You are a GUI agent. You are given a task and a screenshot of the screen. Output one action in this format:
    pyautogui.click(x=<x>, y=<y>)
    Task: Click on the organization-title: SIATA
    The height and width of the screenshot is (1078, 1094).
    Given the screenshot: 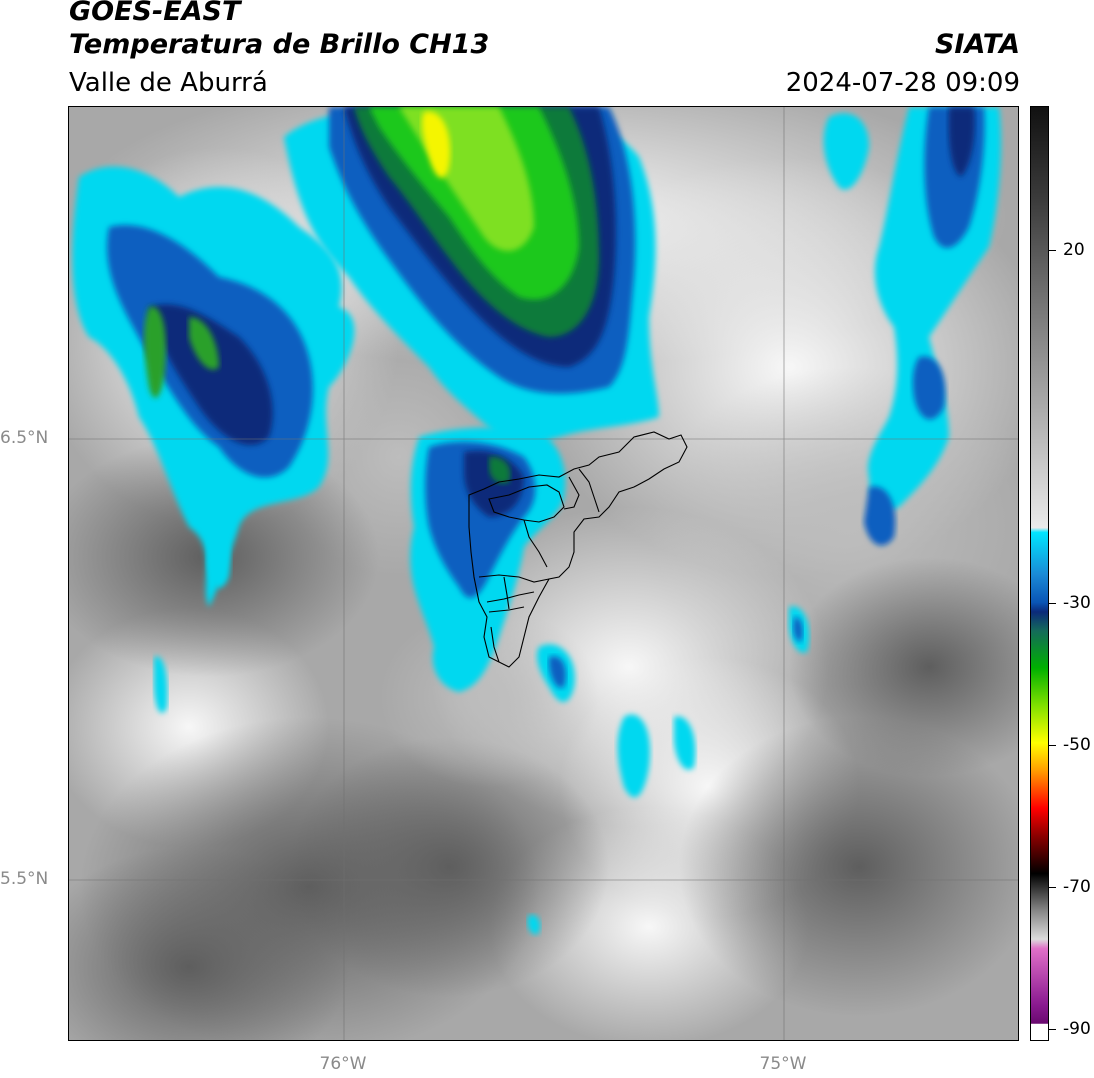 What is the action you would take?
    pyautogui.click(x=977, y=44)
    